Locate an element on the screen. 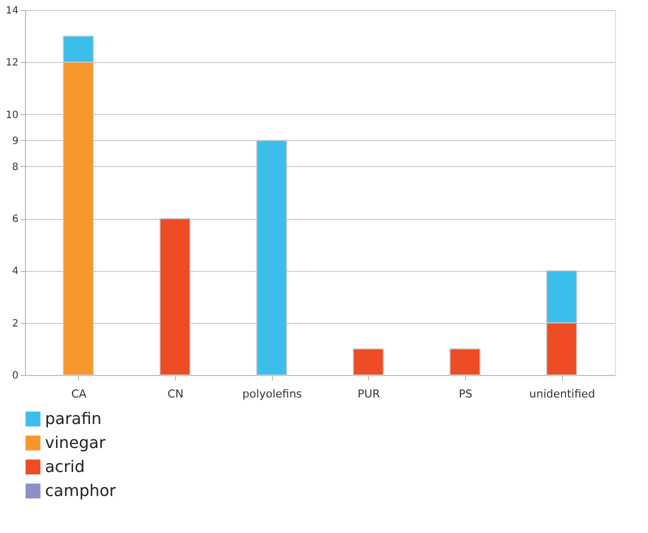 The width and height of the screenshot is (648, 533). x-tick-label: CN is located at coordinates (176, 394).